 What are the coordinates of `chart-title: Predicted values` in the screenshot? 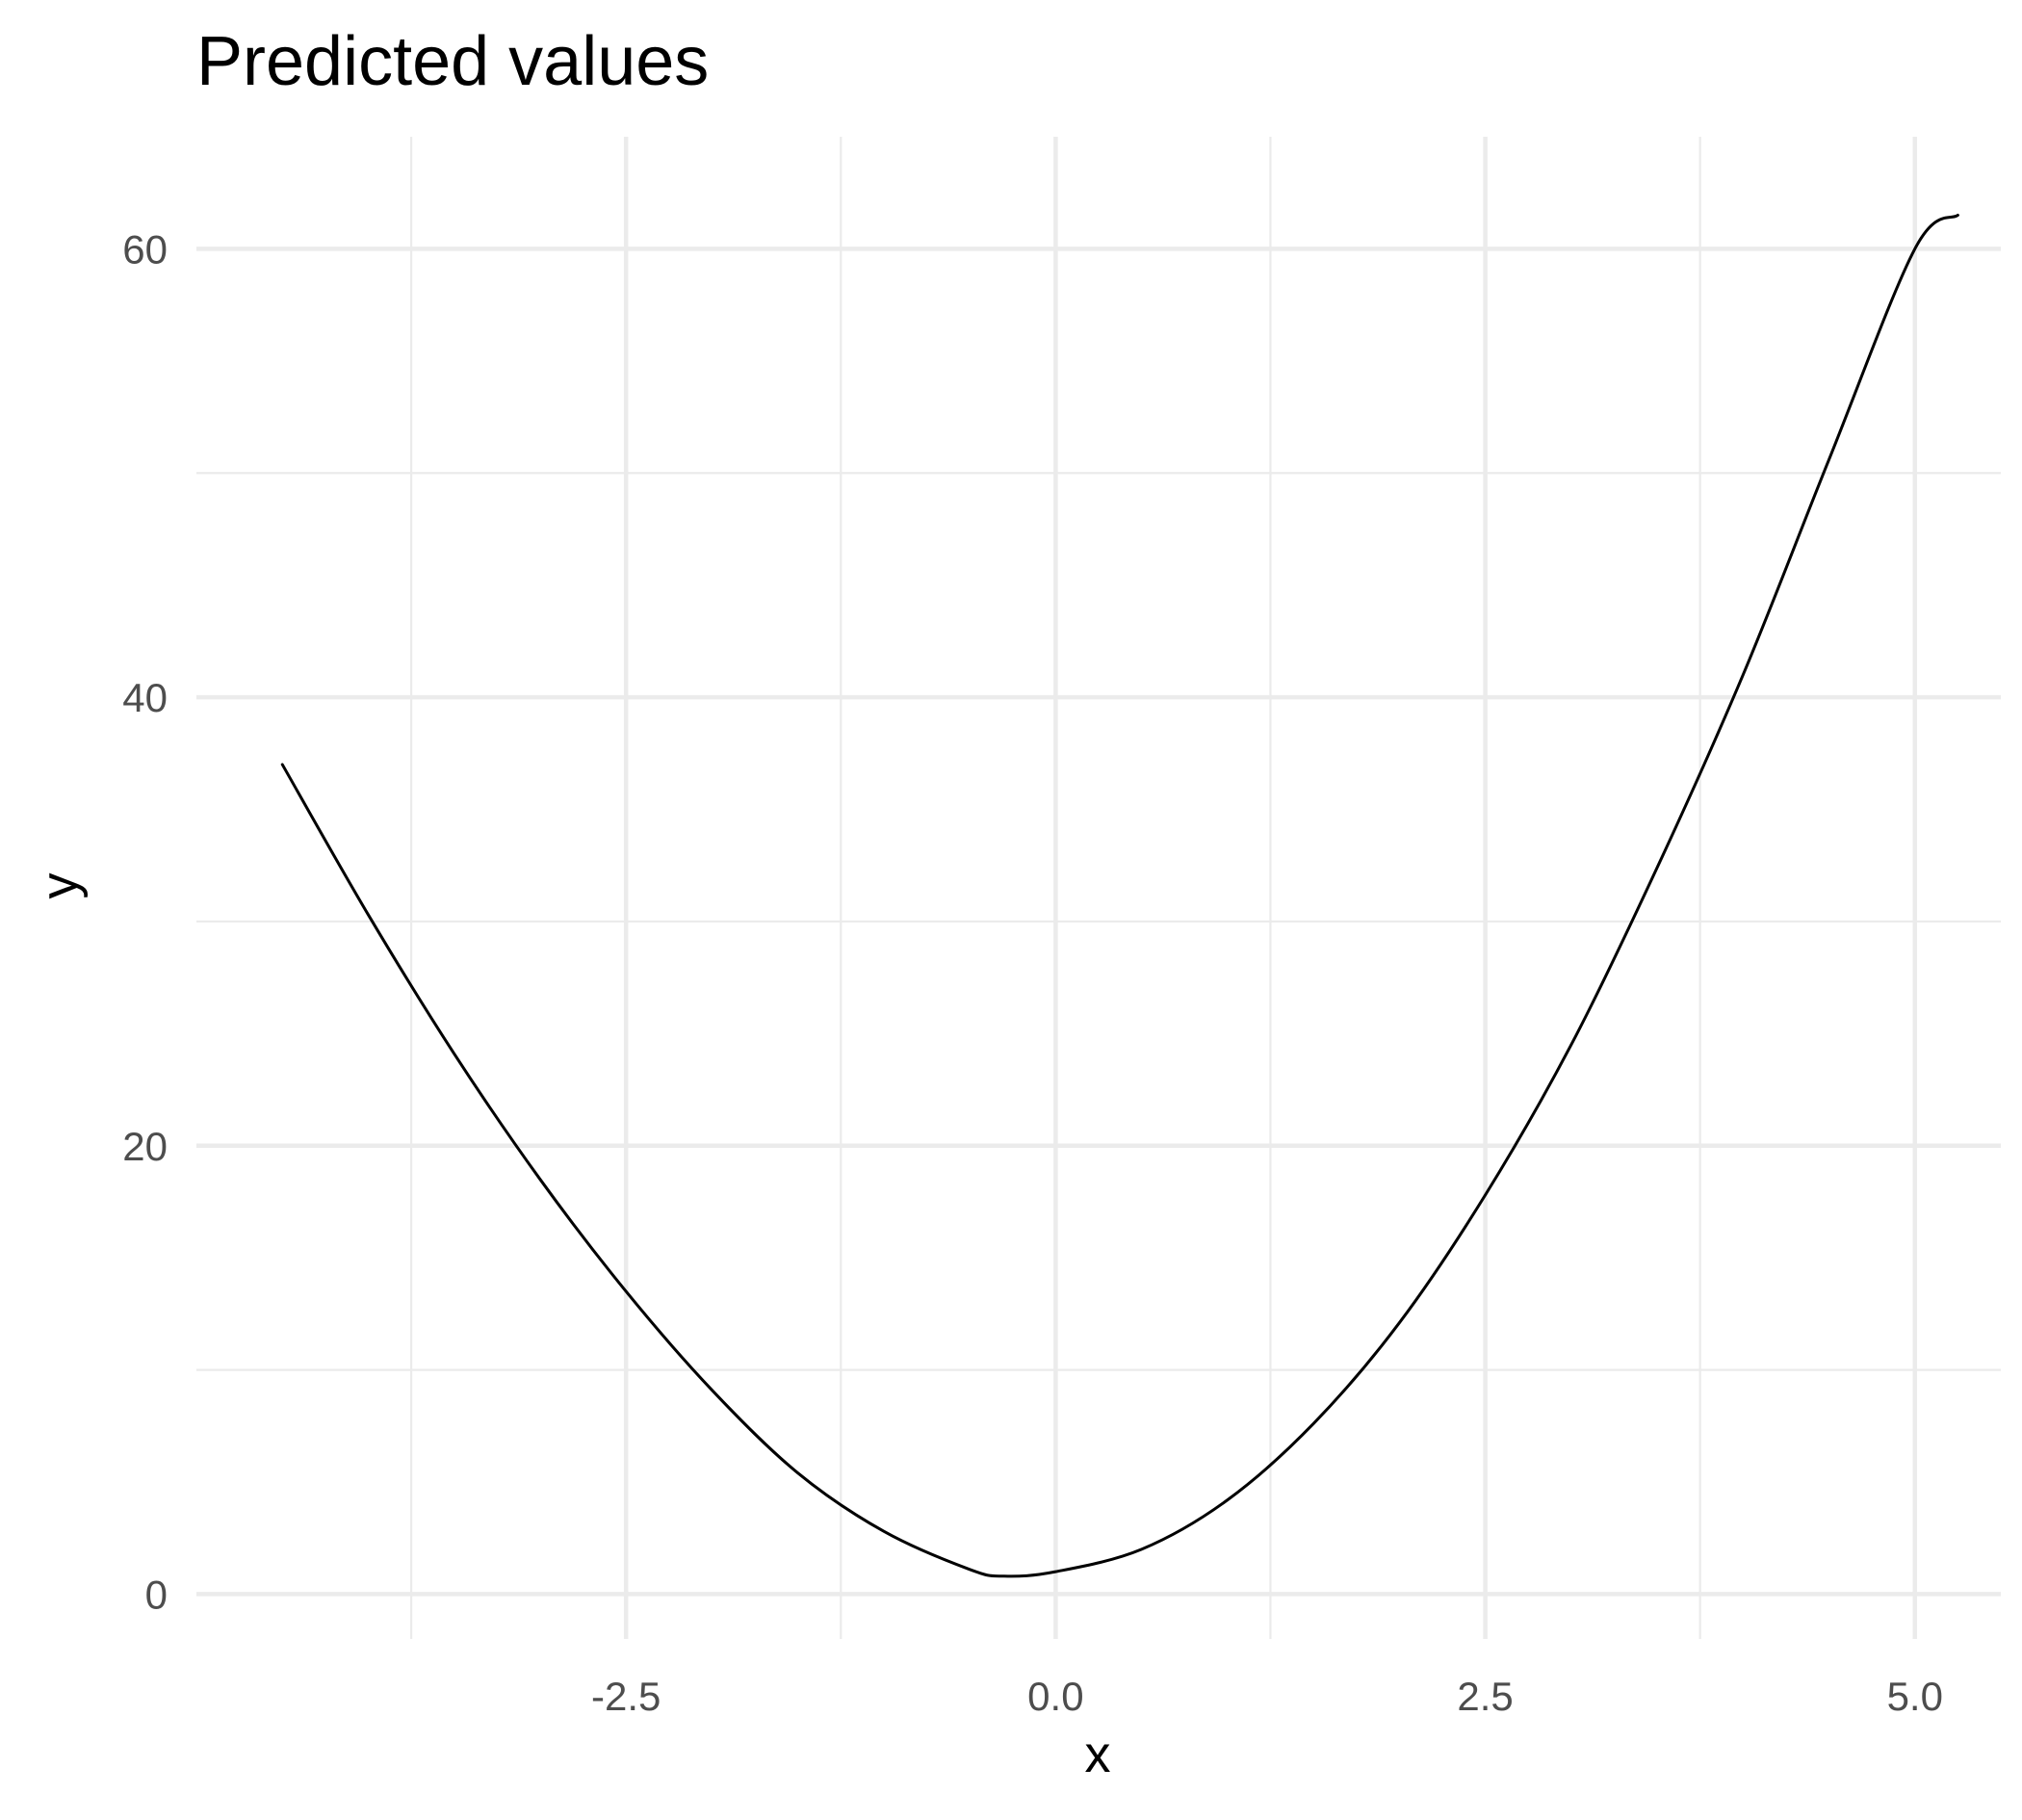 It's located at (453, 61).